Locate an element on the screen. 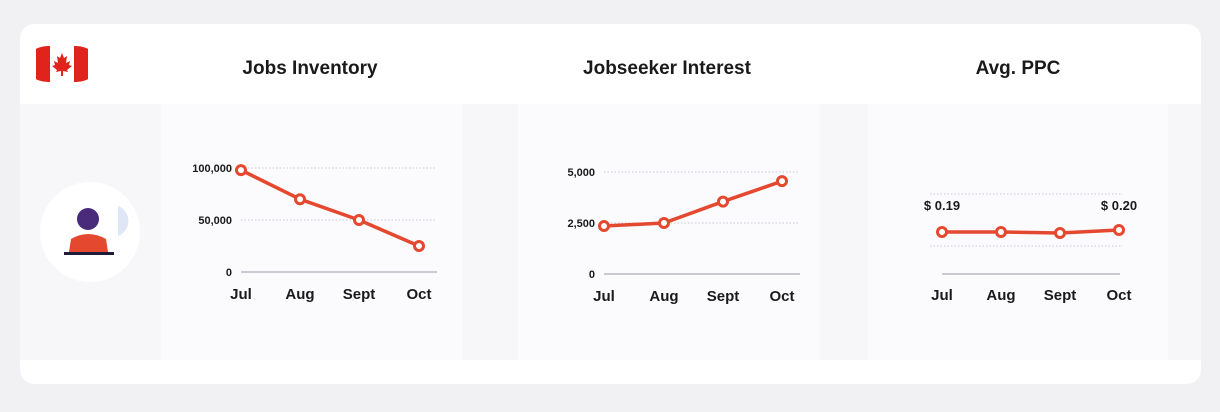 The height and width of the screenshot is (412, 1220). chart-title-jobseeker-interest: Jobseeker Interest is located at coordinates (667, 68).